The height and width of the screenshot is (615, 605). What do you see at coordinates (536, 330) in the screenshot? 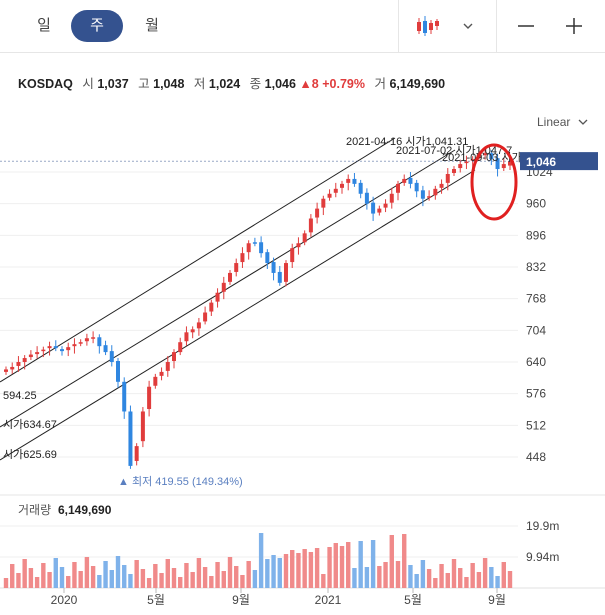
I see `y-tick-label: 704` at bounding box center [536, 330].